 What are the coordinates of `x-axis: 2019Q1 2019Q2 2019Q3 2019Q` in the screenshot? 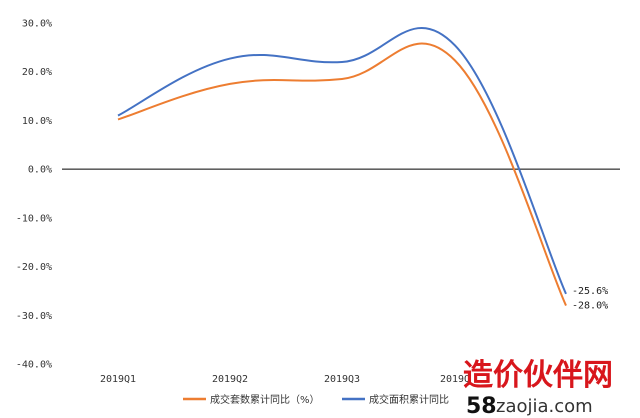 It's located at (285, 379).